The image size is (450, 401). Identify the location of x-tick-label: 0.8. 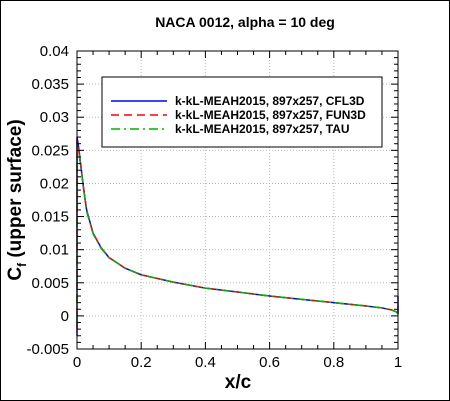
(333, 362).